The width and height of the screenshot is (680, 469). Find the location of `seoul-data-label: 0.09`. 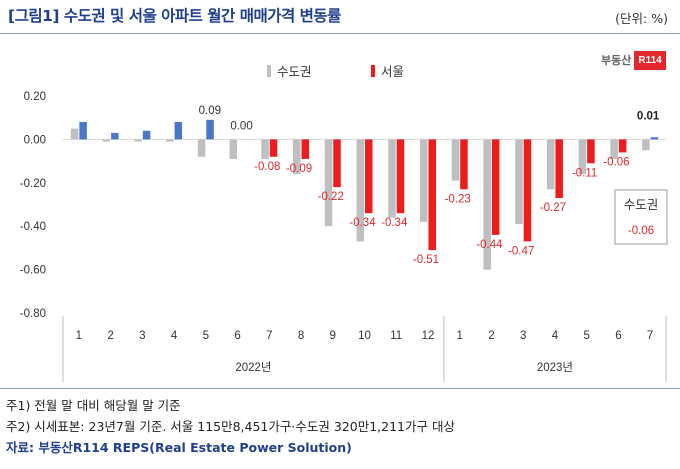

seoul-data-label: 0.09 is located at coordinates (210, 111).